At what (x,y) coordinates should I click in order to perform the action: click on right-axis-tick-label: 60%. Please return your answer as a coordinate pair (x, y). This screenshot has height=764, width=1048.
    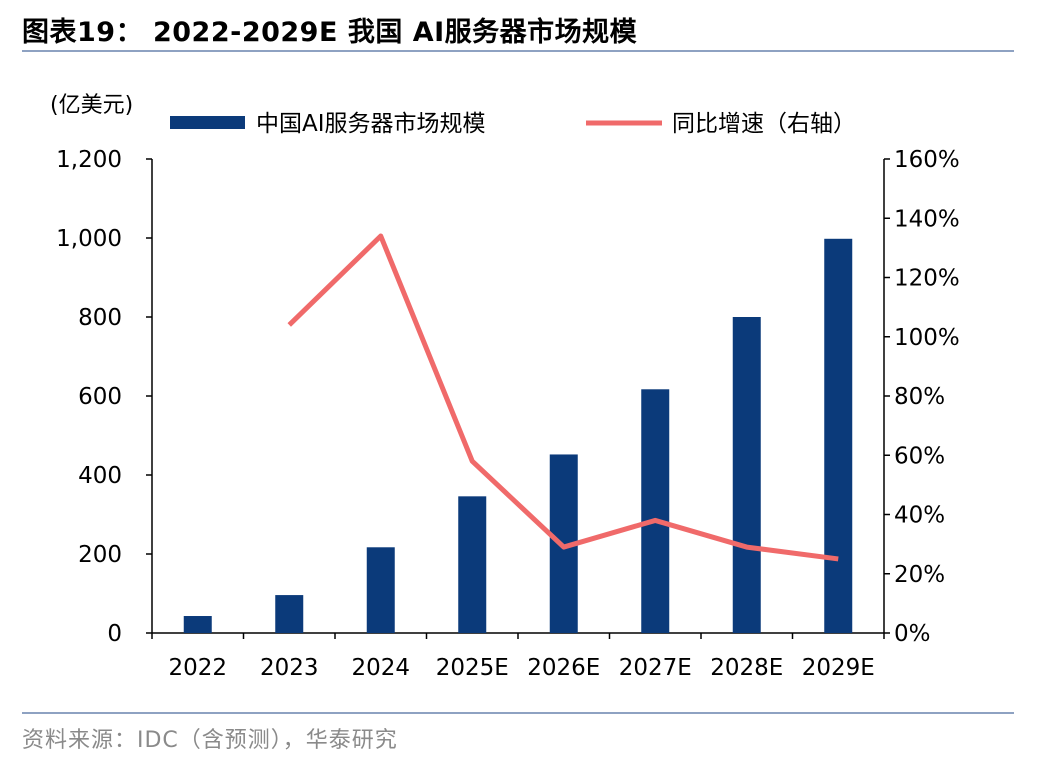
    Looking at the image, I should click on (919, 456).